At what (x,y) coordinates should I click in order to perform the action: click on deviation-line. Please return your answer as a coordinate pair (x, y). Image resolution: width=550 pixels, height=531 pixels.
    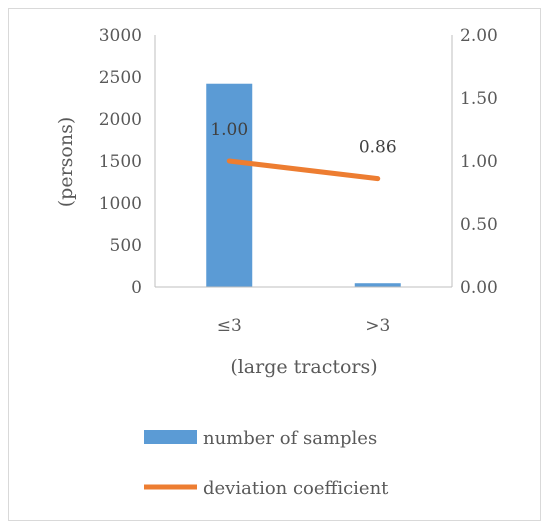
    Looking at the image, I should click on (303, 170).